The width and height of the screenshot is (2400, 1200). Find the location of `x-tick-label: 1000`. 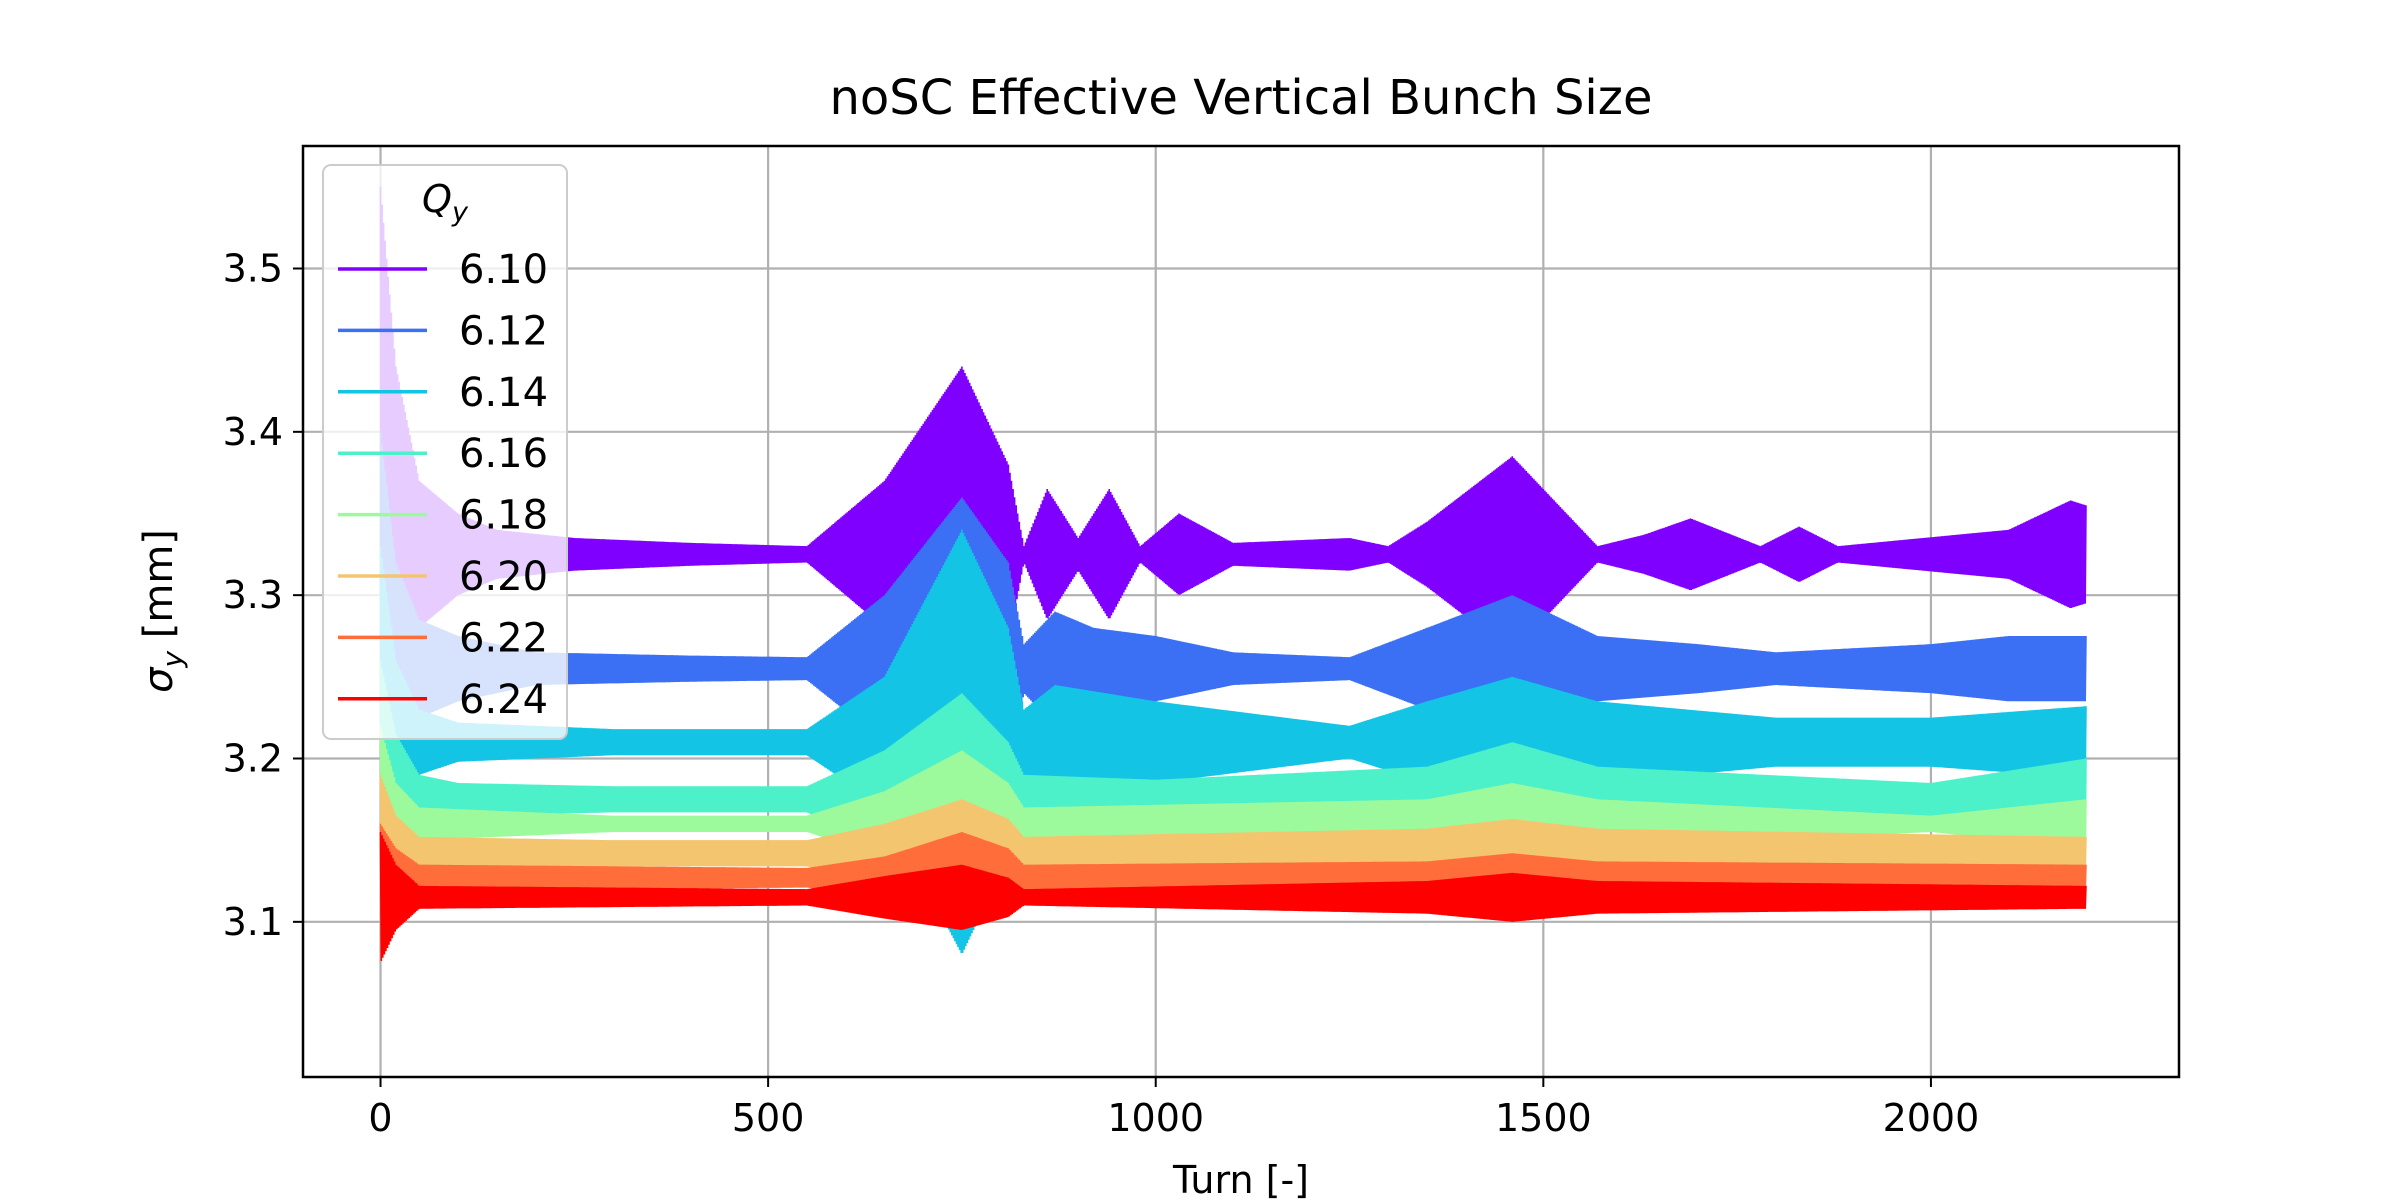

x-tick-label: 1000 is located at coordinates (1155, 1118).